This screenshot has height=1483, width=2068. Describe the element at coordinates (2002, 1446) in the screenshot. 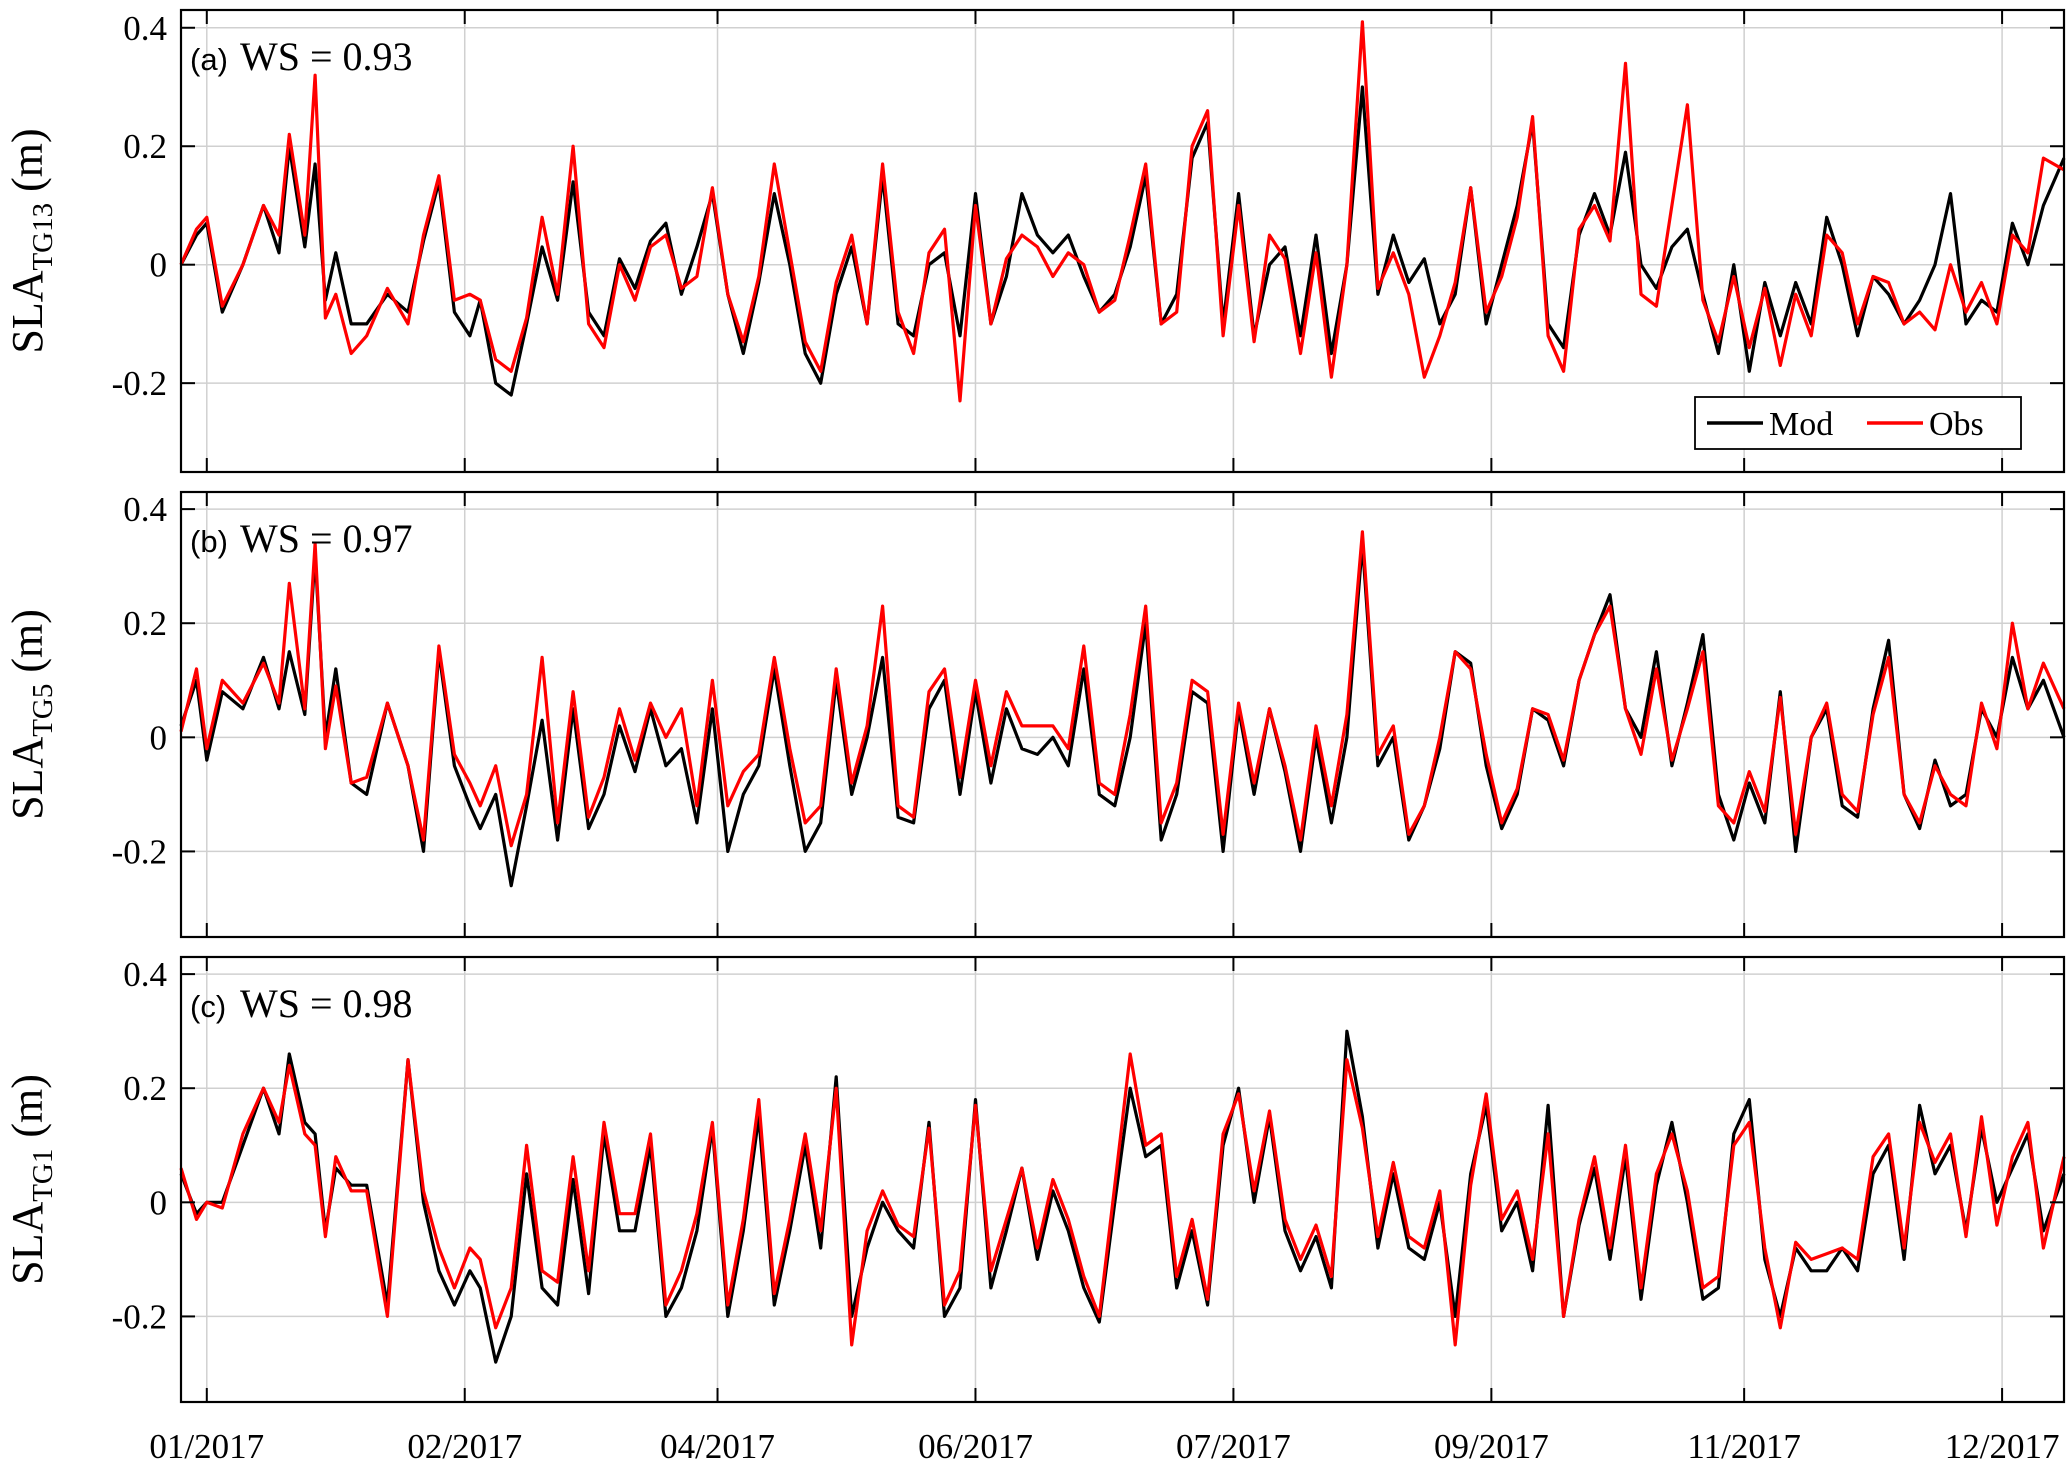

I see `x-tick-label: 12/2017` at that location.